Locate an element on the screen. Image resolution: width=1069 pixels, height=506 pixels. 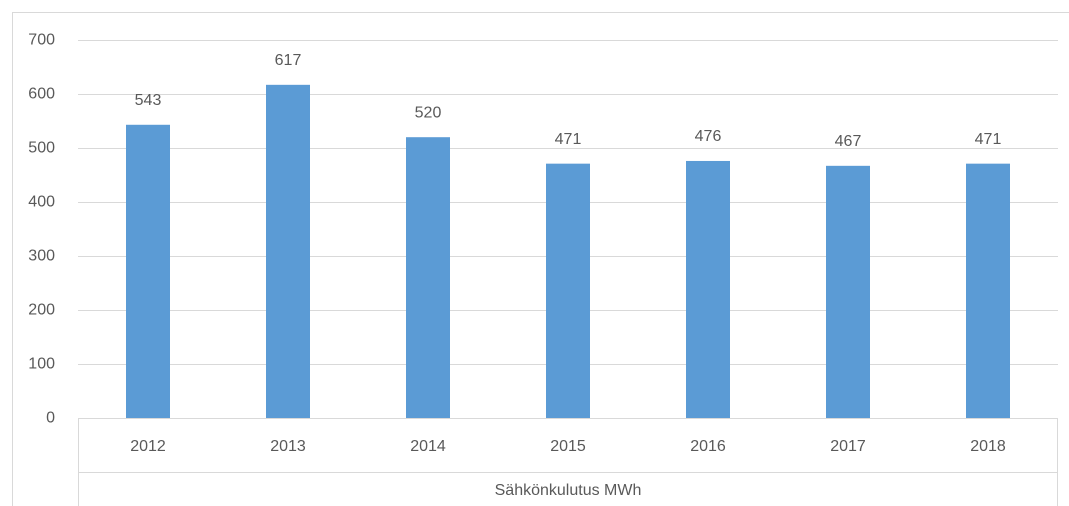
y-tick-label: 0 is located at coordinates (50, 418).